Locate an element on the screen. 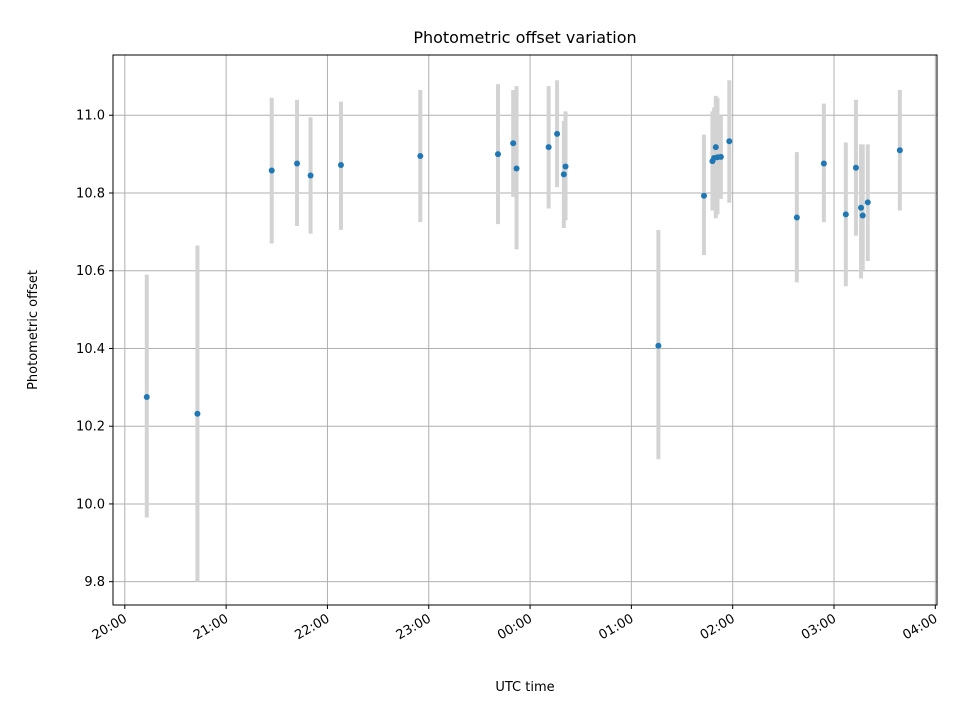  x-axis-label: UTC time is located at coordinates (524, 687).